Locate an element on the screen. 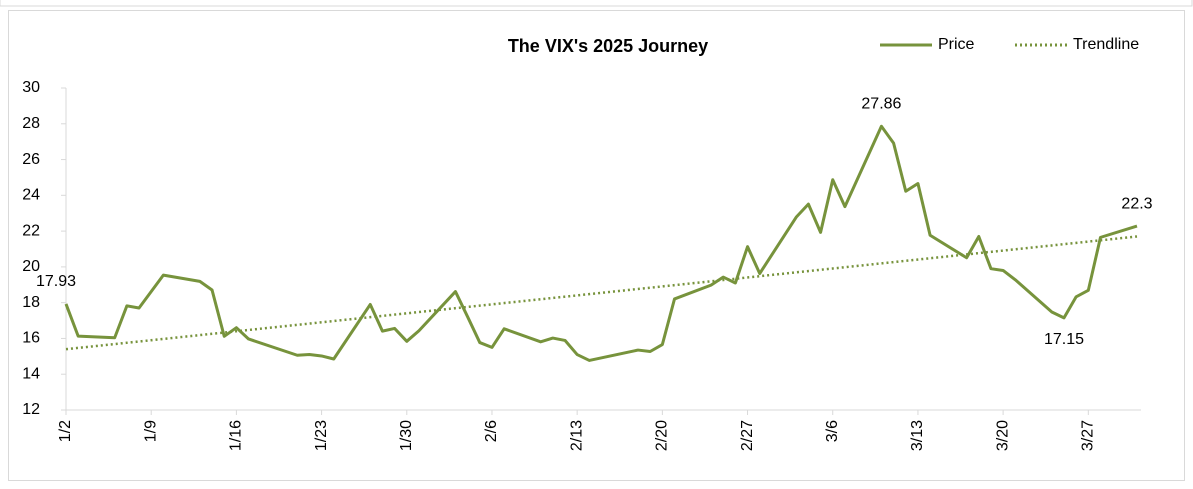 Image resolution: width=1193 pixels, height=489 pixels. data-label: 17.15 is located at coordinates (1064, 339).